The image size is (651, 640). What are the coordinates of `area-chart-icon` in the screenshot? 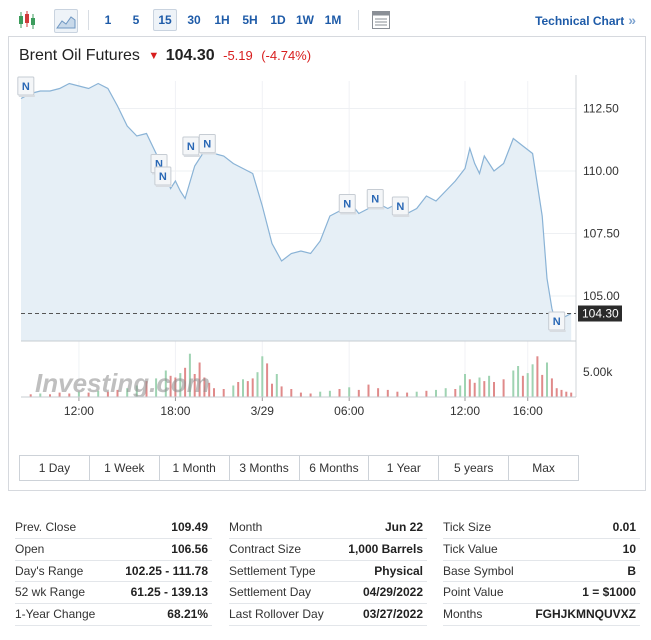 It's located at (66, 21).